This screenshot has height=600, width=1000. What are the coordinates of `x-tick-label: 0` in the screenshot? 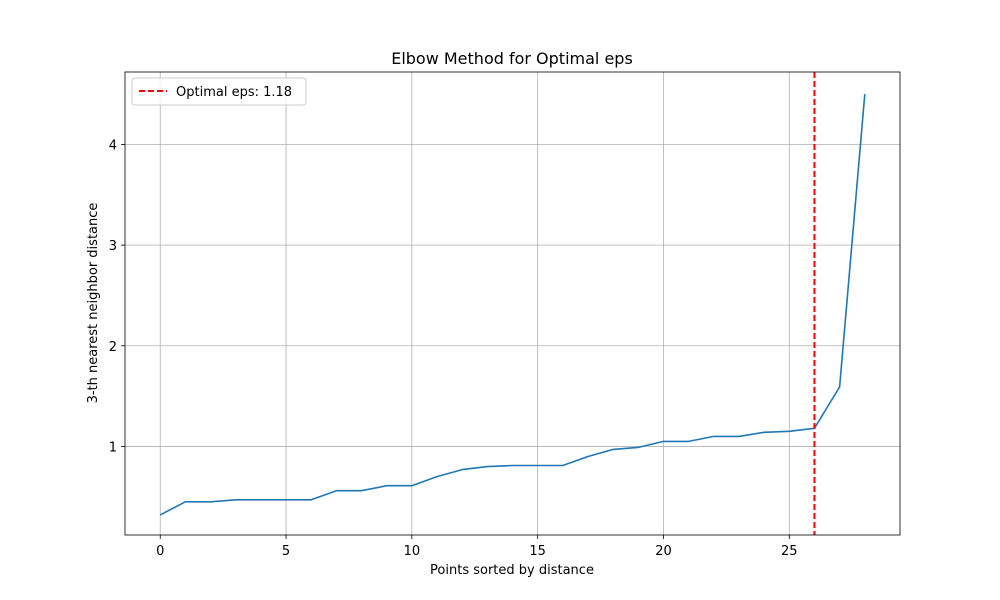 It's located at (160, 551).